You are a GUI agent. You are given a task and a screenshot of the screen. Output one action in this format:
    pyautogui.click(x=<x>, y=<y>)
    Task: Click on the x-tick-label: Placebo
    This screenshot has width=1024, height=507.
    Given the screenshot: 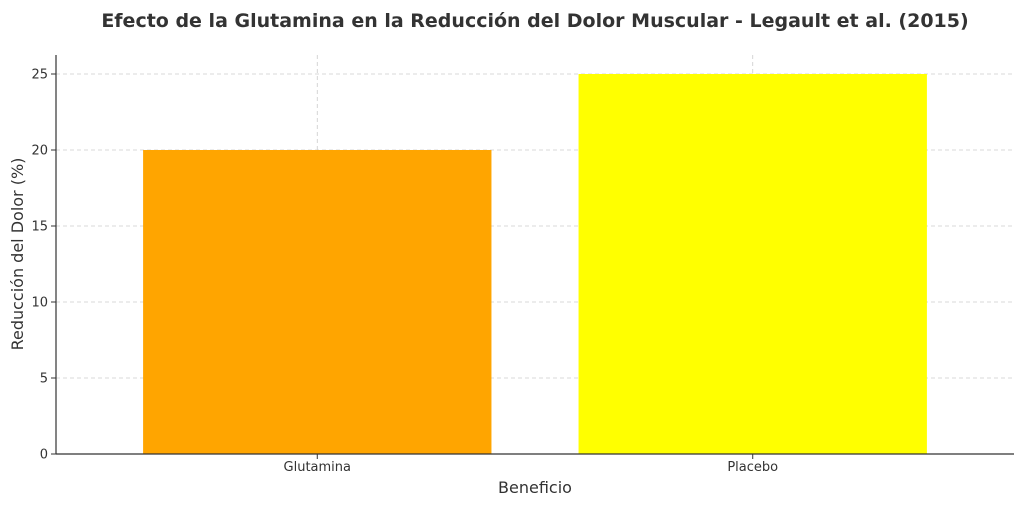 What is the action you would take?
    pyautogui.click(x=752, y=467)
    